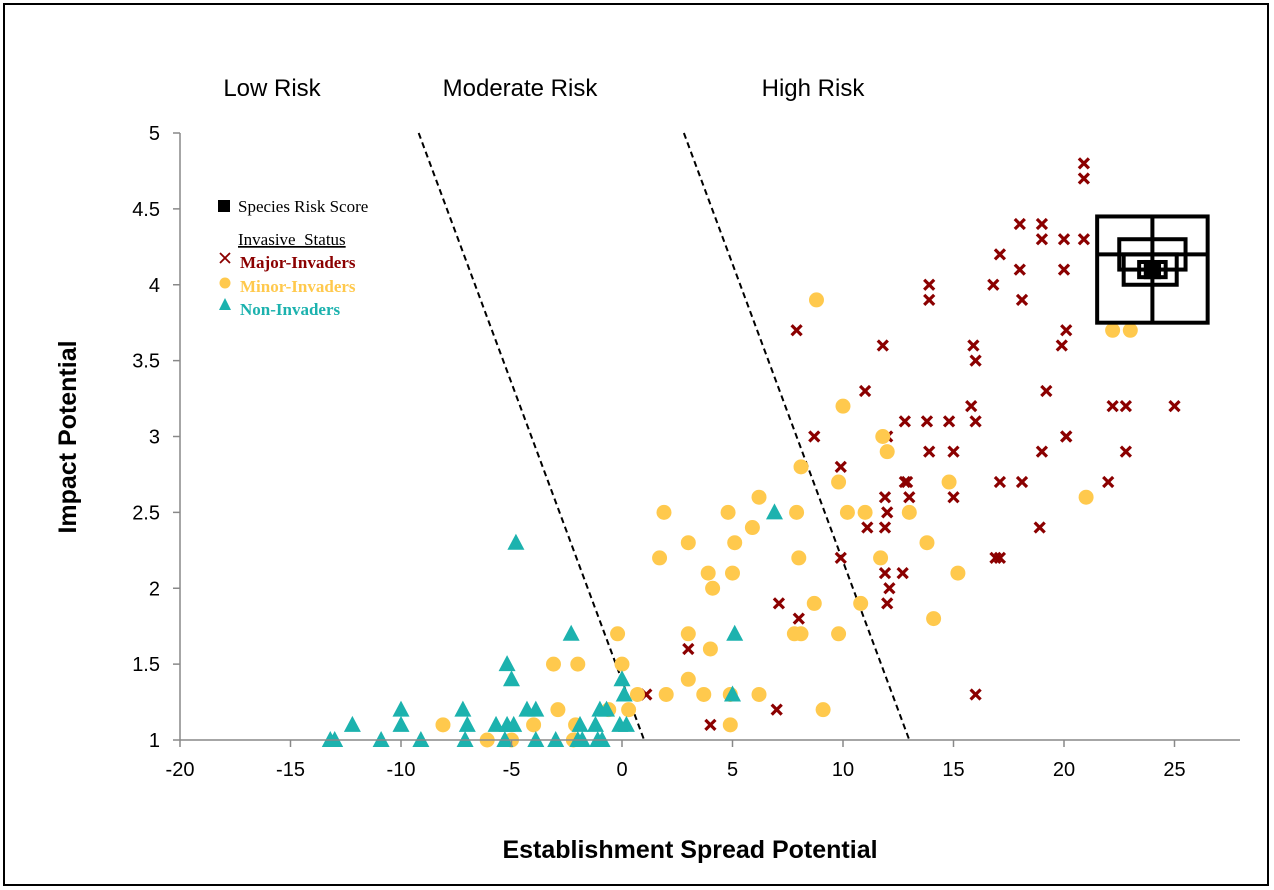  Describe the element at coordinates (544, 88) in the screenshot. I see `zone-labels: Low Risk Moderate Risk High Risk` at that location.